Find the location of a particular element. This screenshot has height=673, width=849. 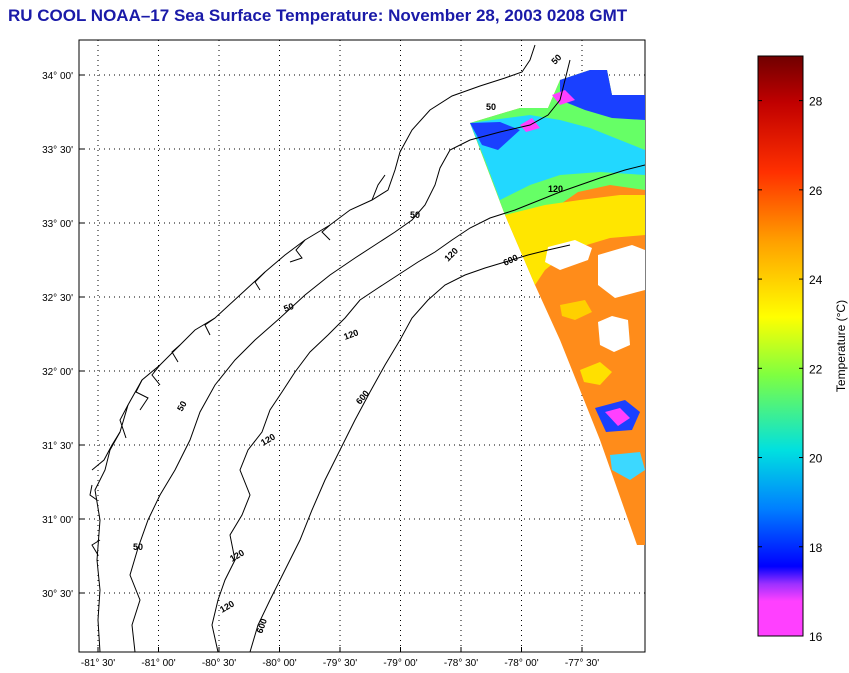

colorbar is located at coordinates (780, 346).